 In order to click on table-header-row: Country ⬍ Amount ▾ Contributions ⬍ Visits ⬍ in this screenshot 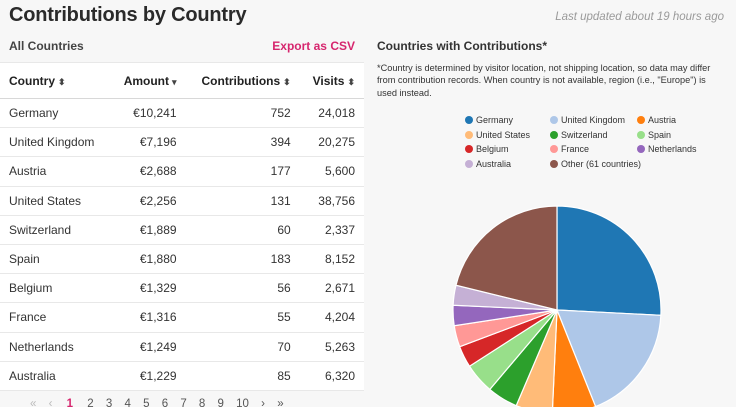, I will do `click(182, 80)`.